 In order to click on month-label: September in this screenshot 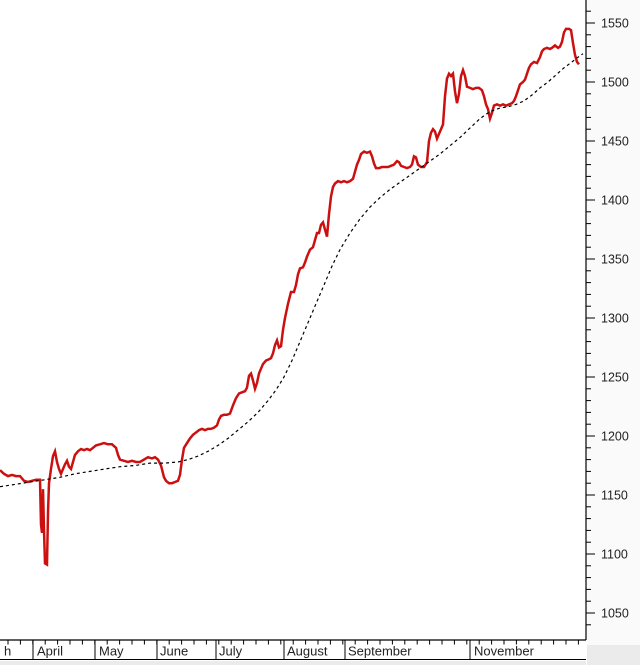, I will do `click(380, 651)`.